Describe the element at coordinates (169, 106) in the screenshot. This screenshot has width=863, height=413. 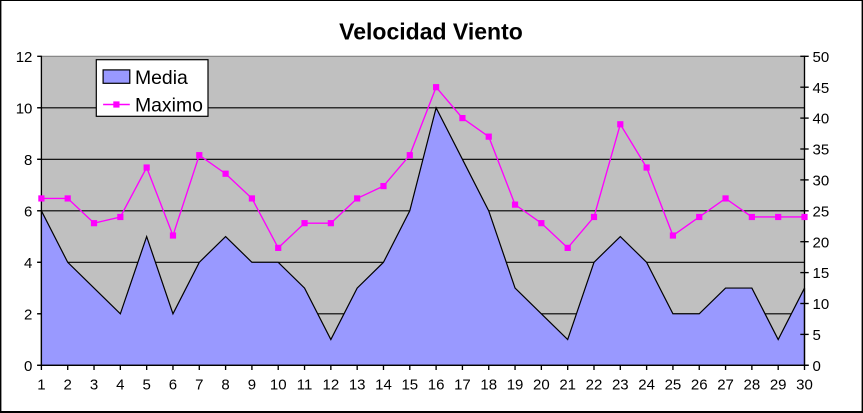
I see `svg-text: Maximo` at that location.